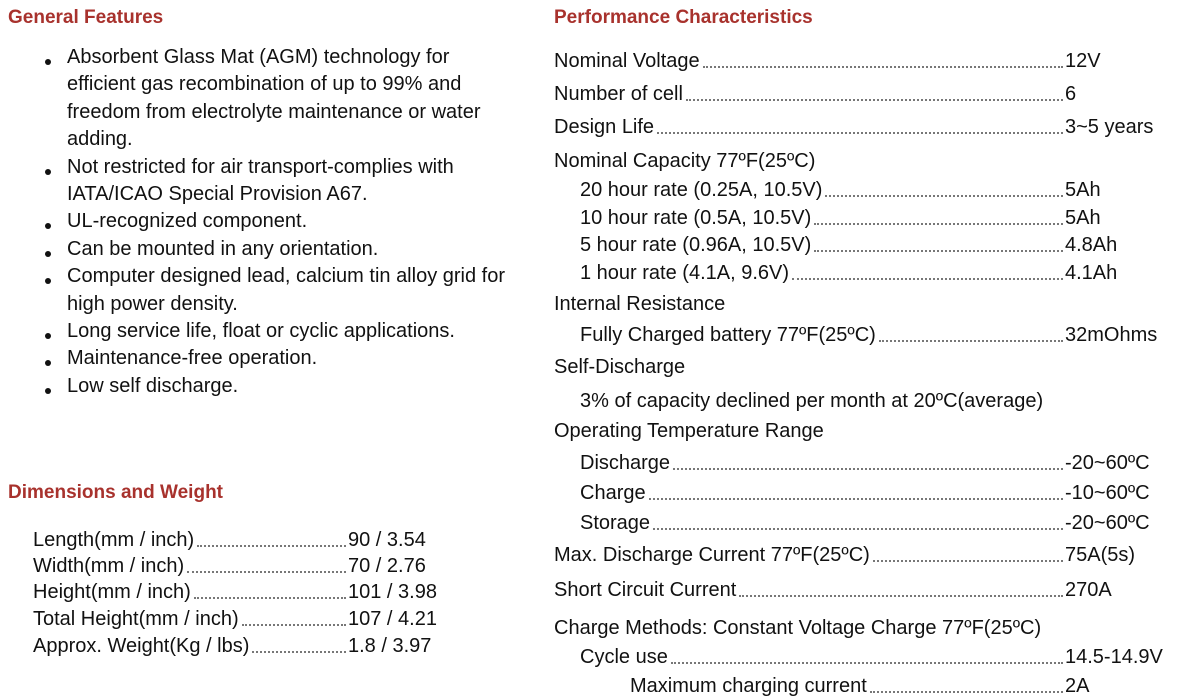 This screenshot has width=1193, height=698. What do you see at coordinates (615, 523) in the screenshot?
I see `spec-label: Storage` at bounding box center [615, 523].